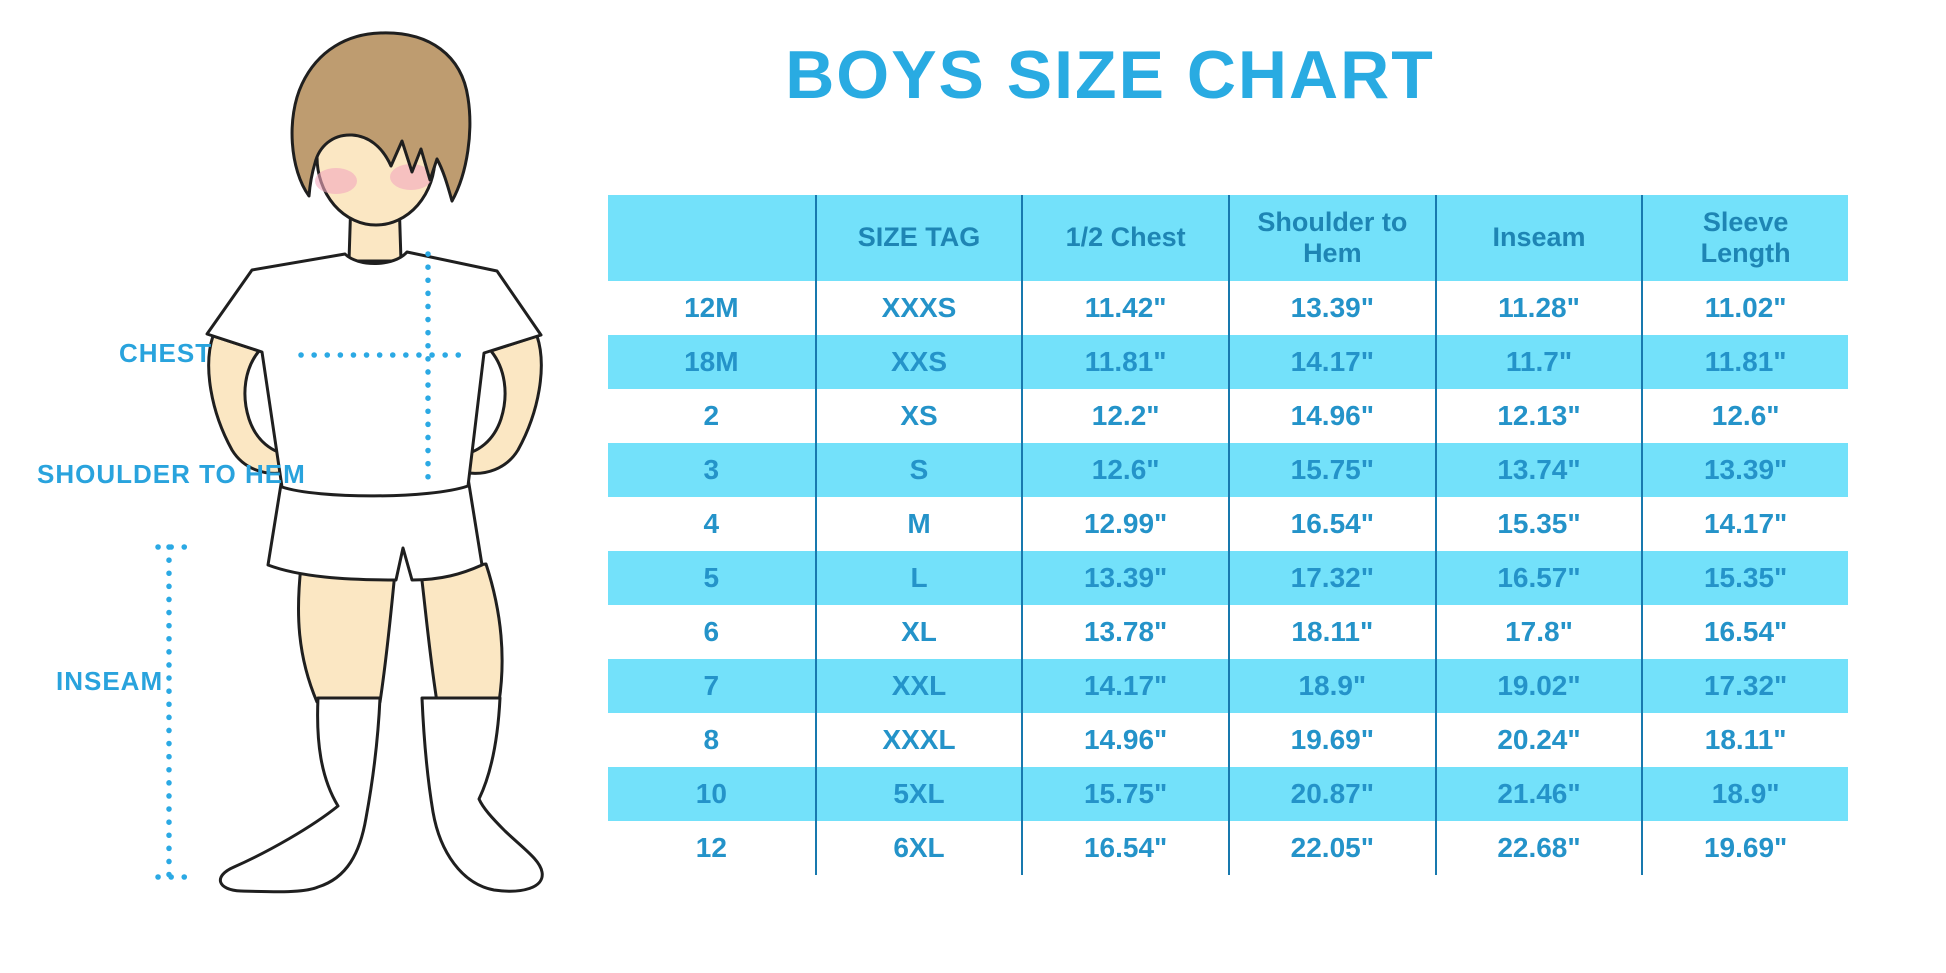 Image resolution: width=1946 pixels, height=973 pixels. What do you see at coordinates (1538, 416) in the screenshot?
I see `table-cell: 12.13"` at bounding box center [1538, 416].